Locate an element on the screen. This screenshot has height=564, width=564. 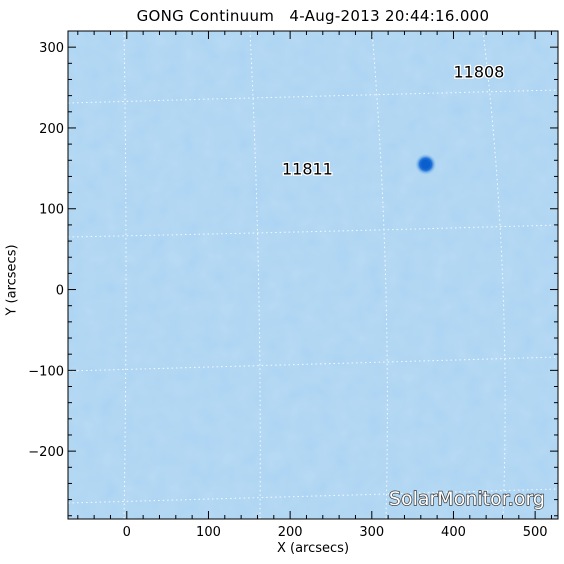
y-tick-label: 0 is located at coordinates (60, 291).